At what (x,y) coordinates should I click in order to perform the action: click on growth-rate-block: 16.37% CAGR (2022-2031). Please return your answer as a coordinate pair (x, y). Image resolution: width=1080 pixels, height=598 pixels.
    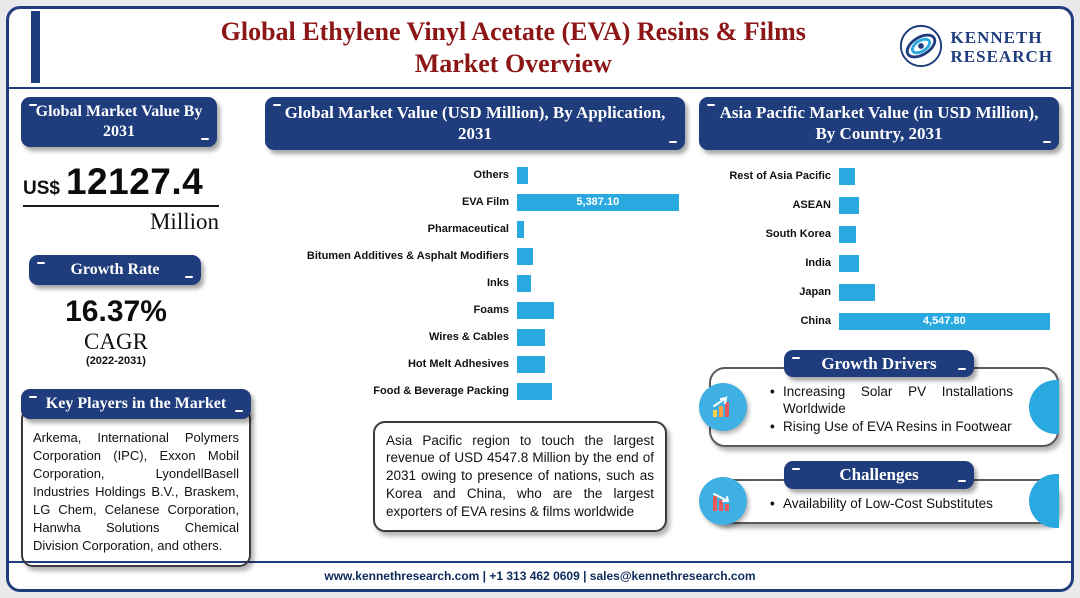
    Looking at the image, I should click on (116, 331).